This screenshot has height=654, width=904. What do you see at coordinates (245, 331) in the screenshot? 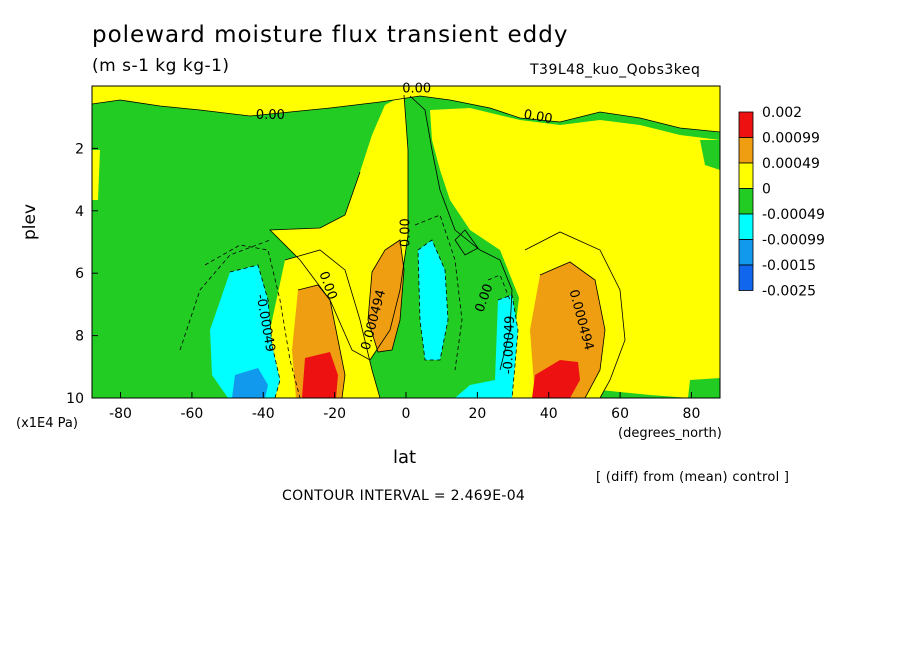
I see `field-cyan-sh` at bounding box center [245, 331].